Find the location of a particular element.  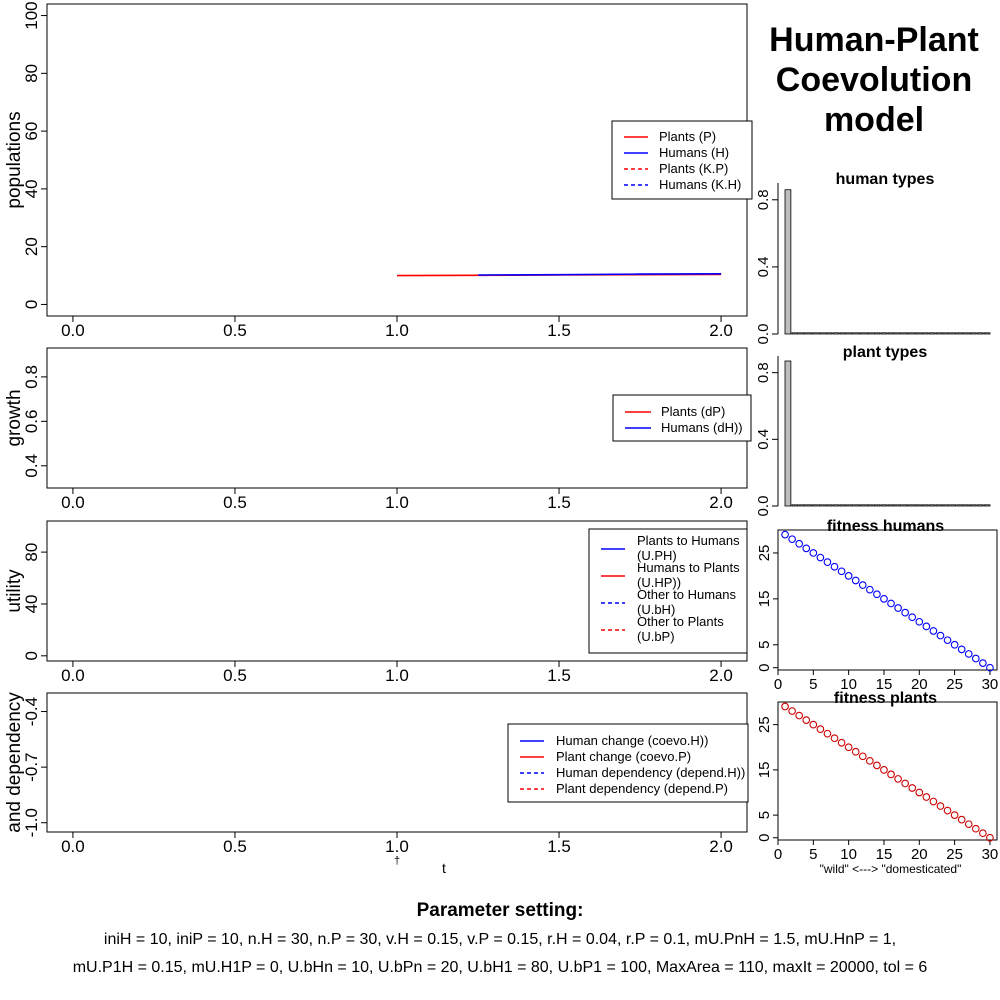

dependency-xtick-label: 2.0 is located at coordinates (721, 846).